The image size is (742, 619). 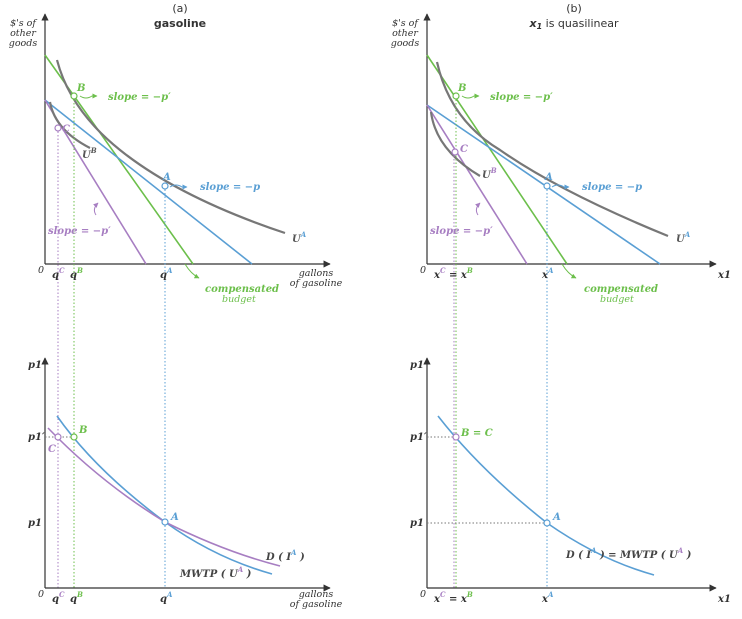 I want to click on panel-b-bottom-label-BC: B = C, so click(x=476, y=433).